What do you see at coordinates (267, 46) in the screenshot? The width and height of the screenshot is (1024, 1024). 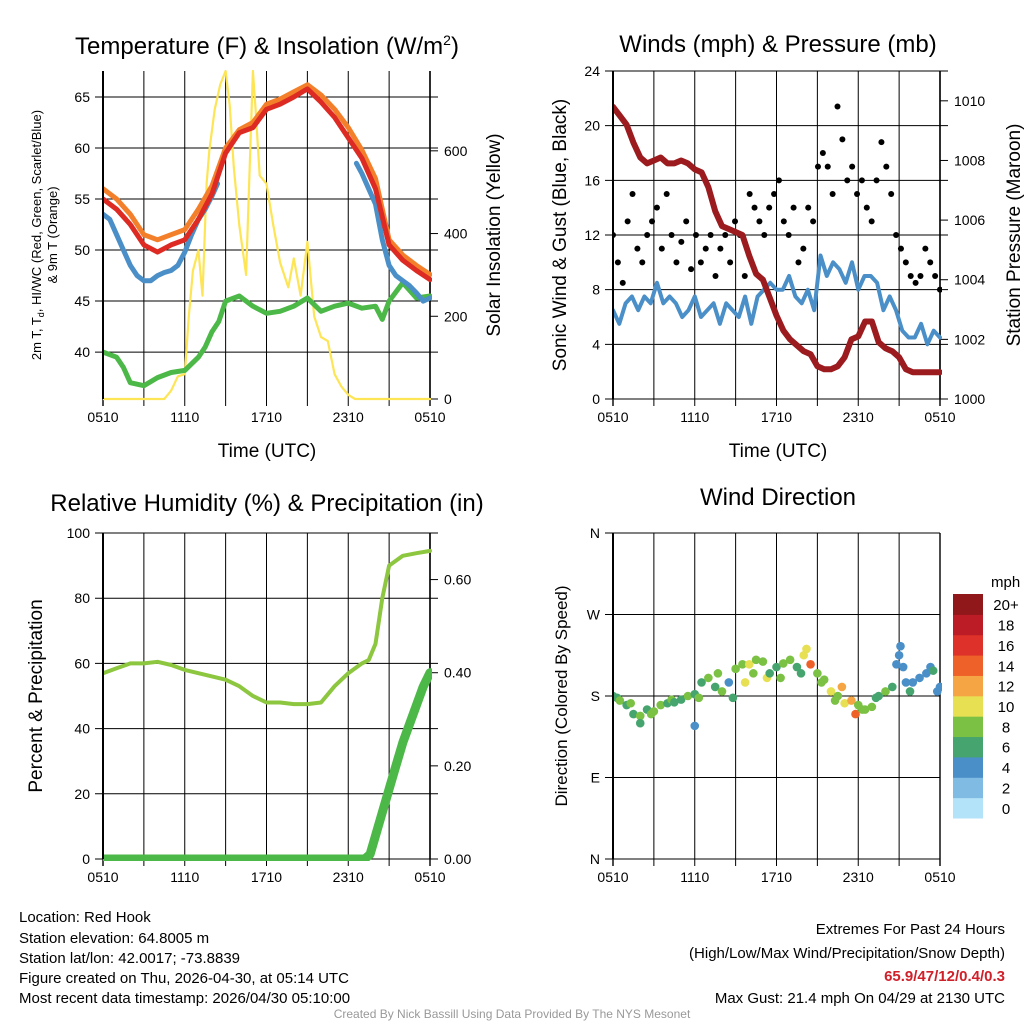 I see `temperature-panel-title: Temperature (F) & Insolation (W/m2)` at bounding box center [267, 46].